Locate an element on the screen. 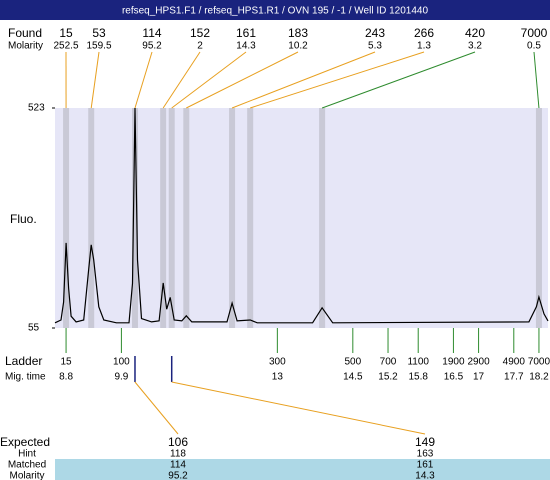 The width and height of the screenshot is (550, 480). found-size: 15 is located at coordinates (66, 33).